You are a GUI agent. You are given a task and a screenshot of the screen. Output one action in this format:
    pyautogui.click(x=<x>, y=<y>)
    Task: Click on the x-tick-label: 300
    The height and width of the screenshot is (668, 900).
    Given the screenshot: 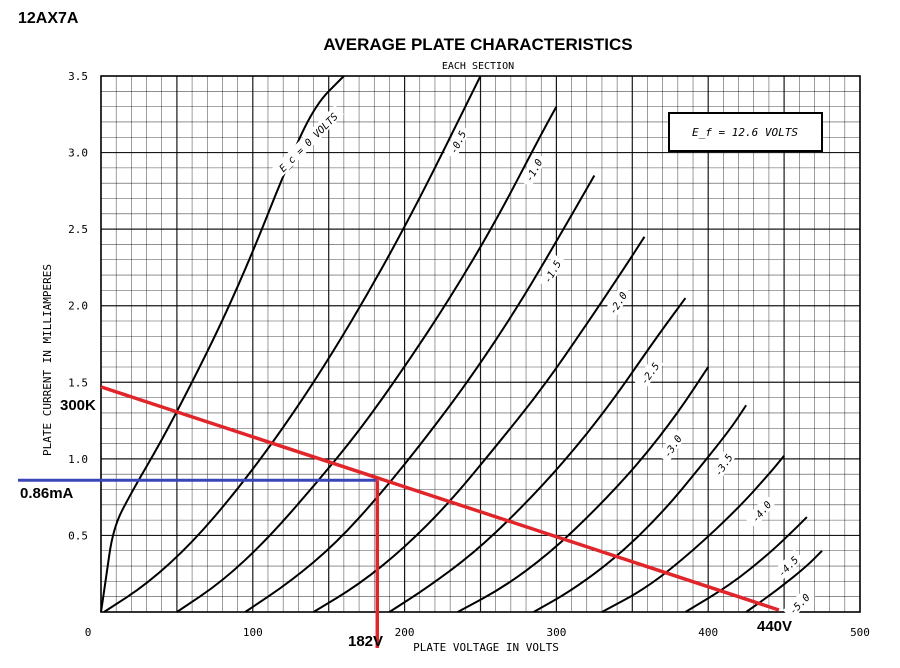 What is the action you would take?
    pyautogui.click(x=556, y=632)
    